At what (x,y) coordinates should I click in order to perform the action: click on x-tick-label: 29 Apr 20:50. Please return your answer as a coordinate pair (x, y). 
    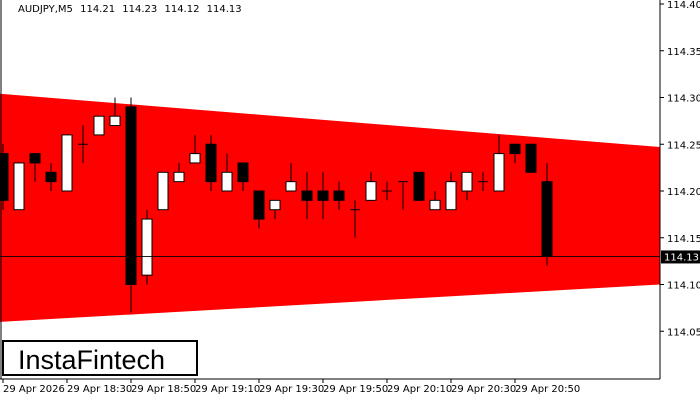
    Looking at the image, I should click on (547, 389).